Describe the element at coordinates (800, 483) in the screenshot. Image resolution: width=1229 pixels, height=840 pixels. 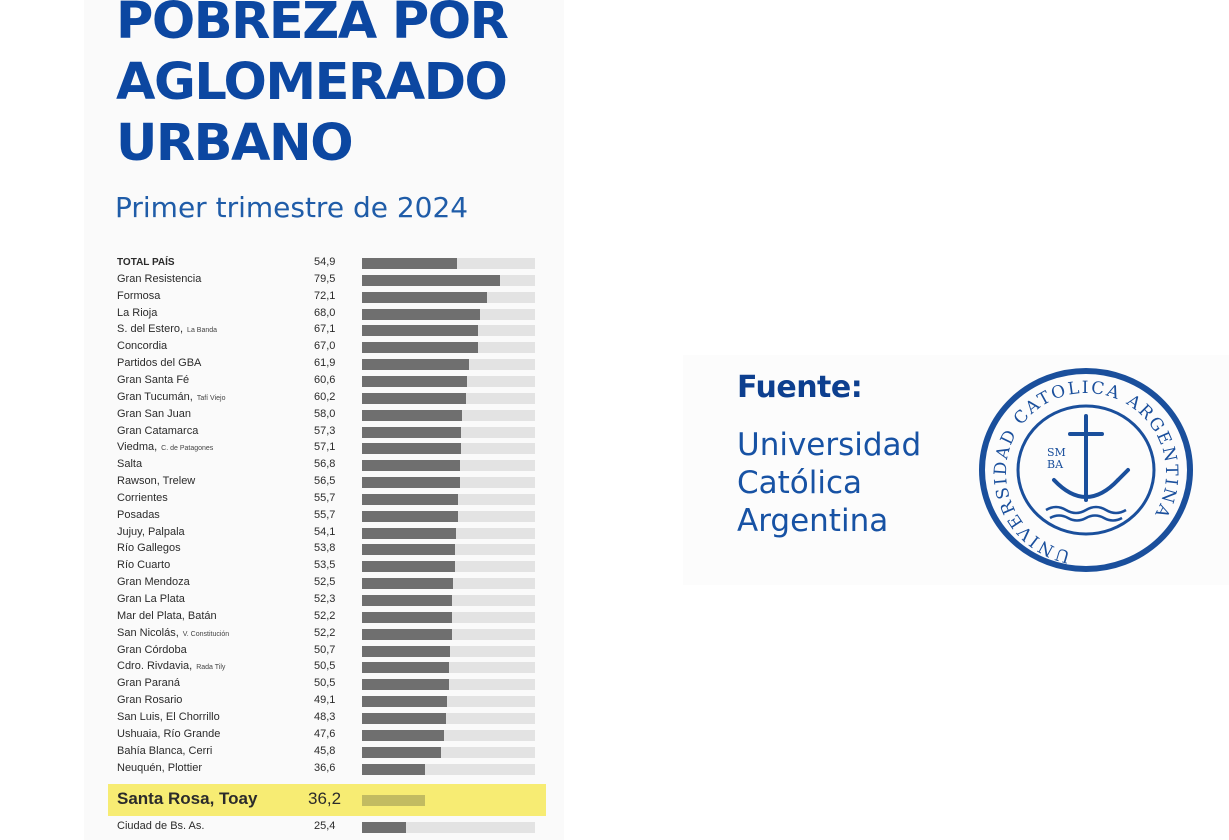
I see `institution-line-2: Católica` at that location.